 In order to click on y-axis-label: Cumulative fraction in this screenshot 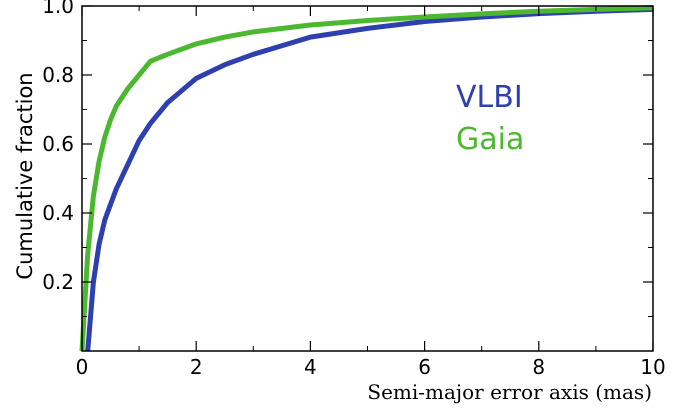, I will do `click(25, 175)`.